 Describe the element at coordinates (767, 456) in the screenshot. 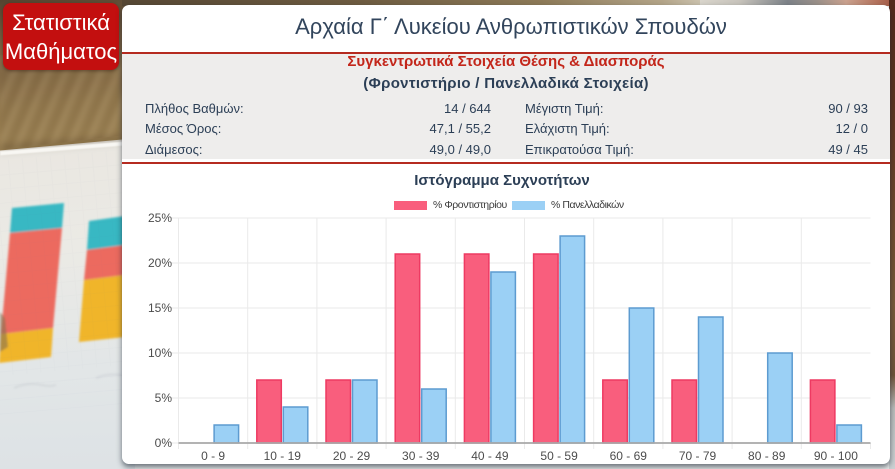

I see `svg-text: 80 - 89` at that location.